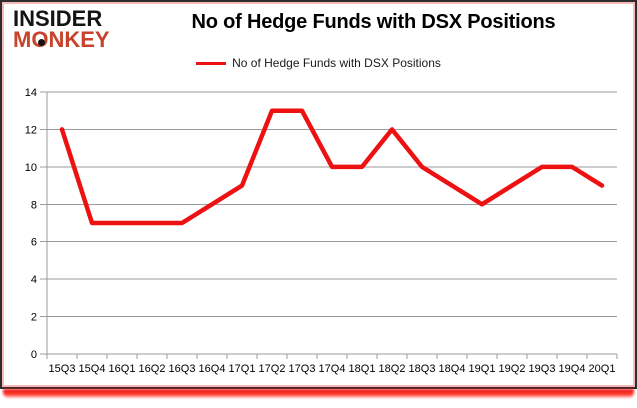  Describe the element at coordinates (302, 369) in the screenshot. I see `x-axis-label: 17Q3` at that location.